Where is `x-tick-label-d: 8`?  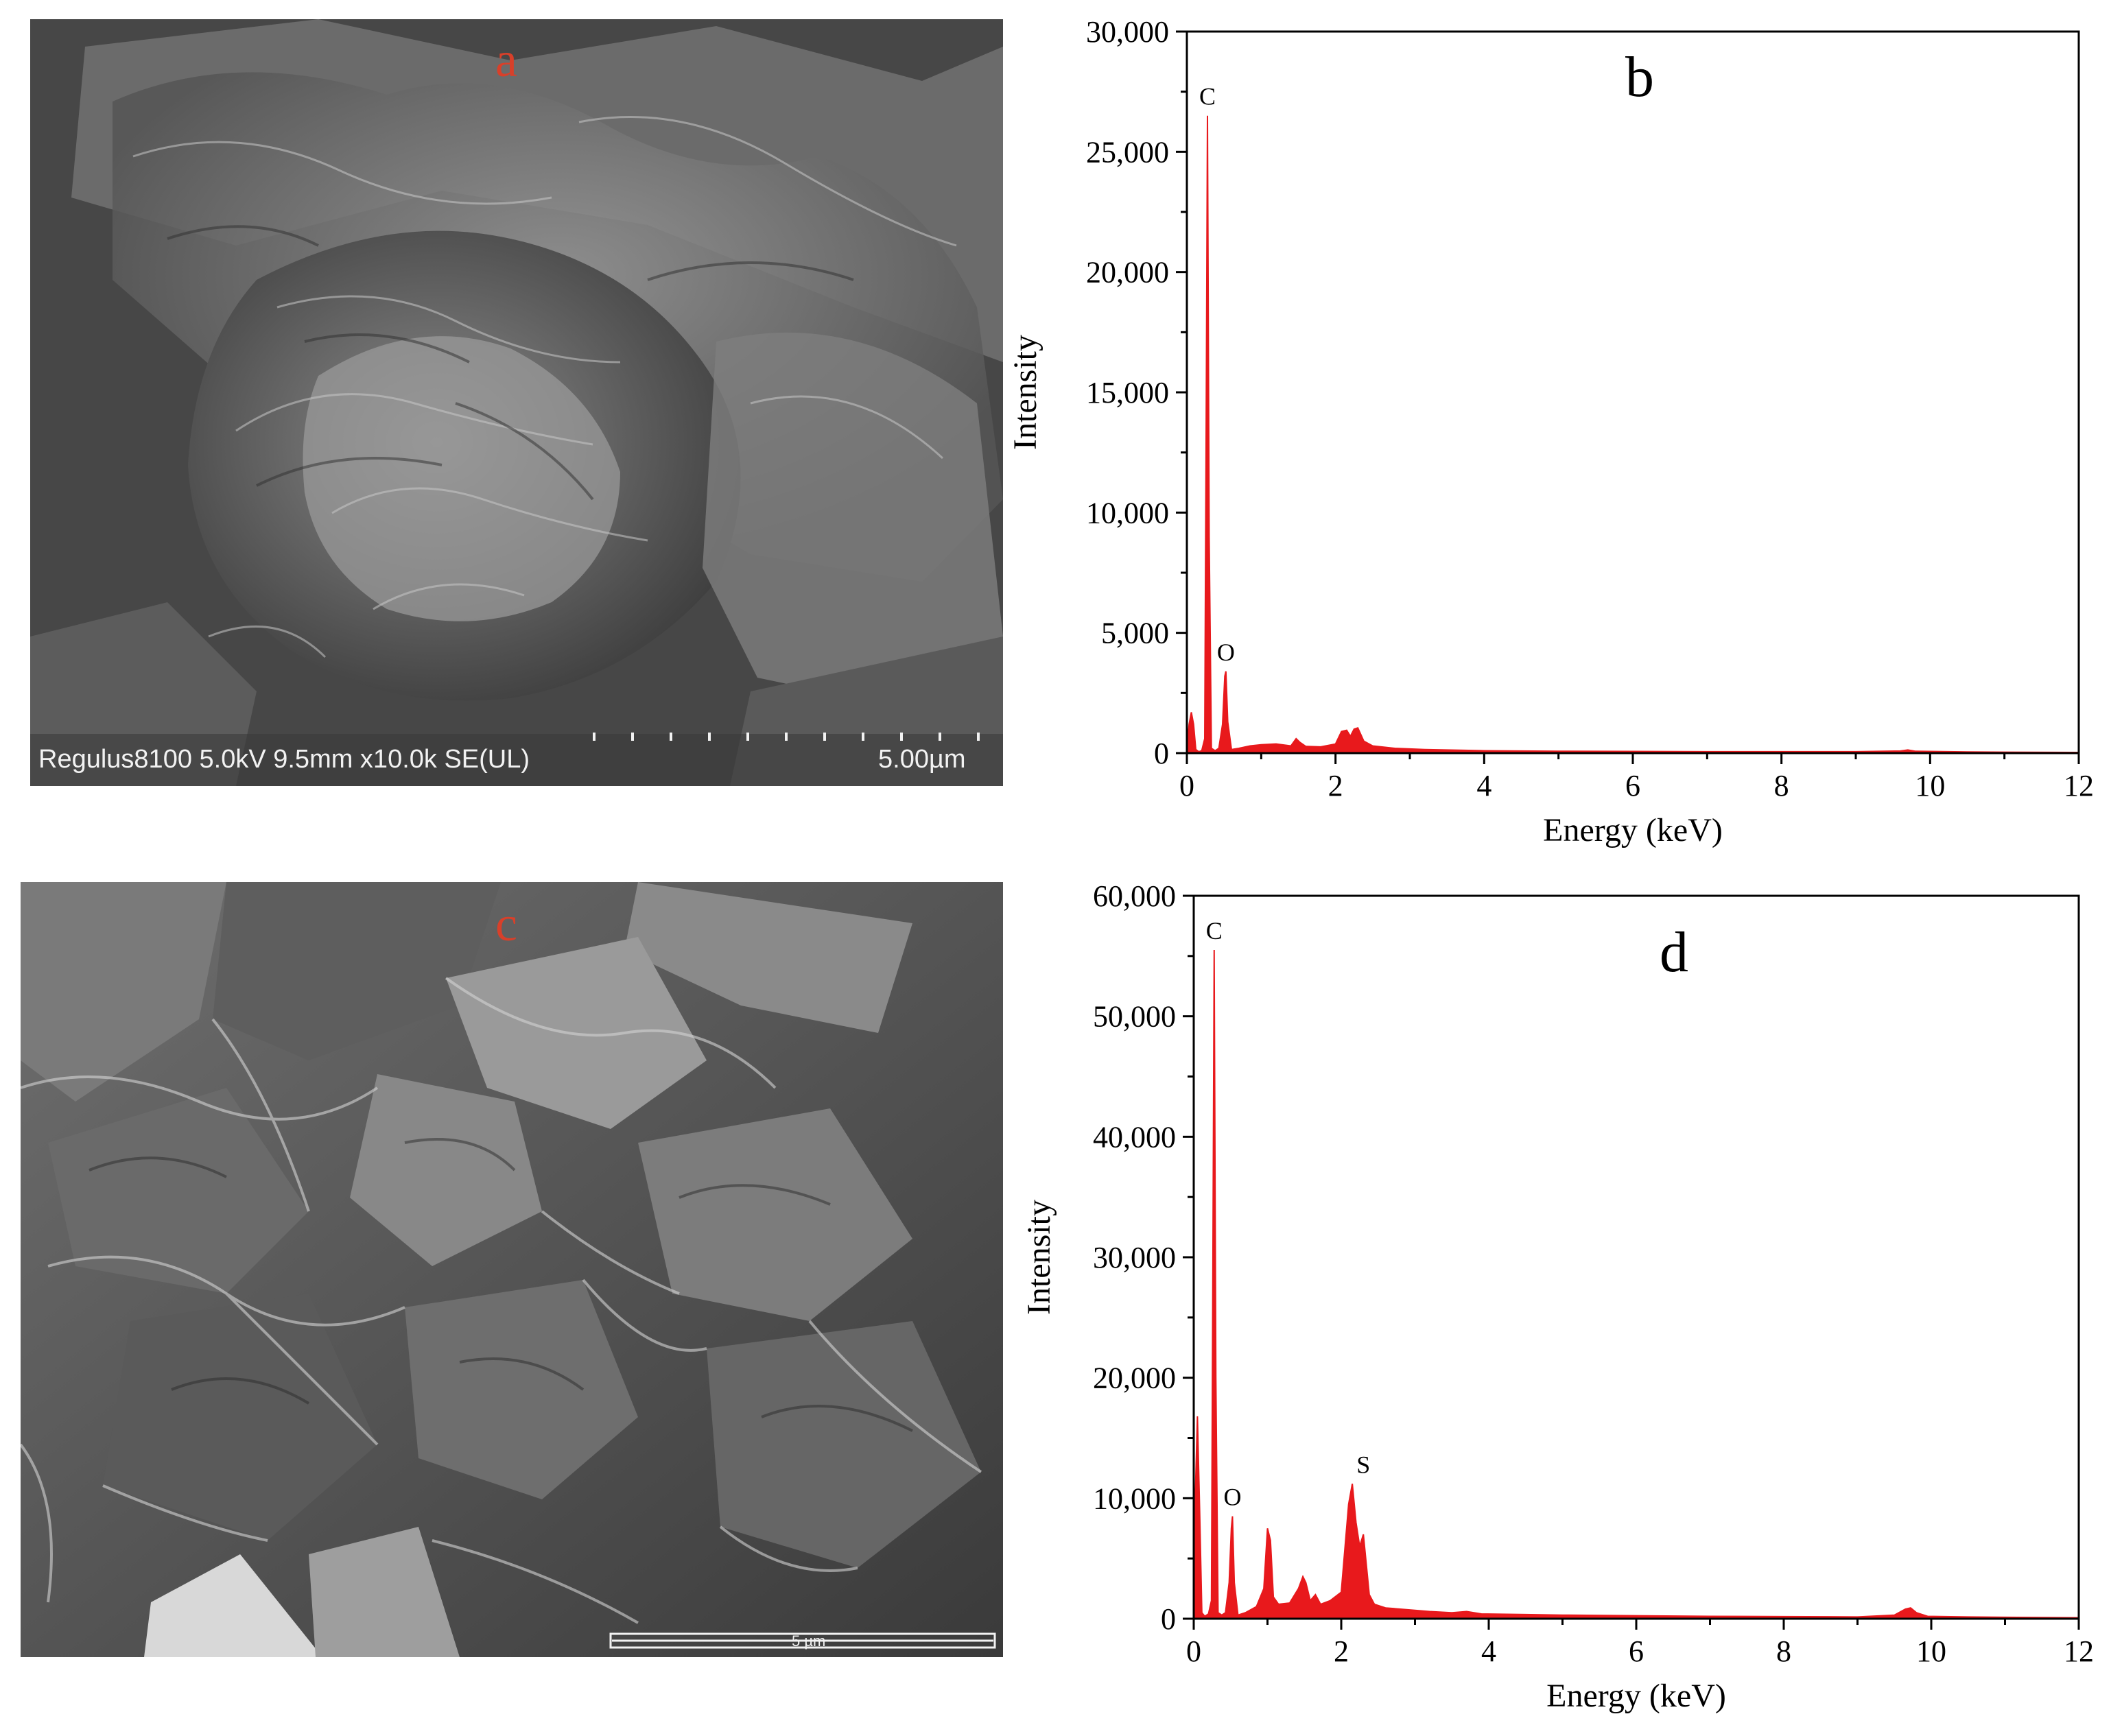 x-tick-label-d: 8 is located at coordinates (1783, 1651).